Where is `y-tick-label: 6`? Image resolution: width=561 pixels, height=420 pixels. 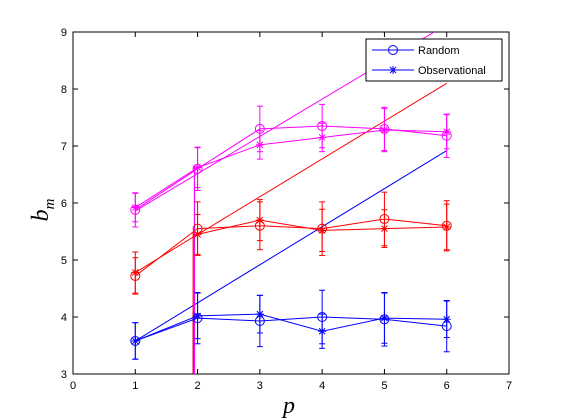
y-tick-label: 6 is located at coordinates (64, 204).